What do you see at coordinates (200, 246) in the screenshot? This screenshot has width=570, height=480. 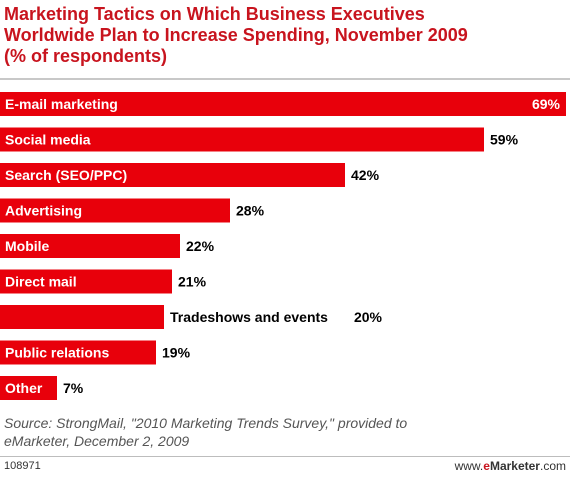 I see `value-label-4: 22%` at bounding box center [200, 246].